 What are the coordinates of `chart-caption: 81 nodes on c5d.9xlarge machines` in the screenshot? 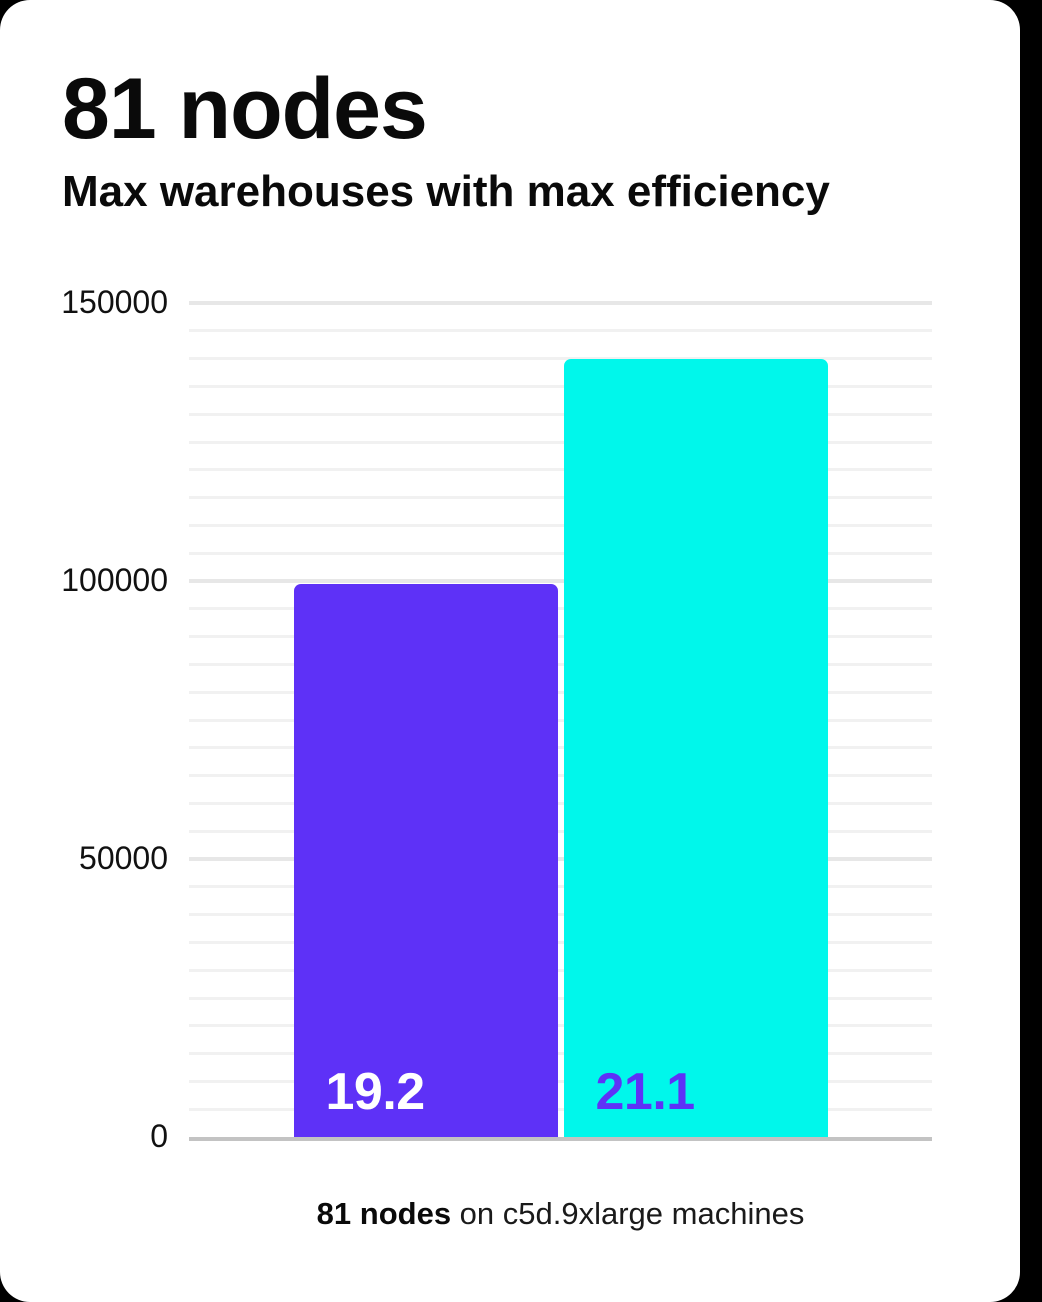 It's located at (560, 1214).